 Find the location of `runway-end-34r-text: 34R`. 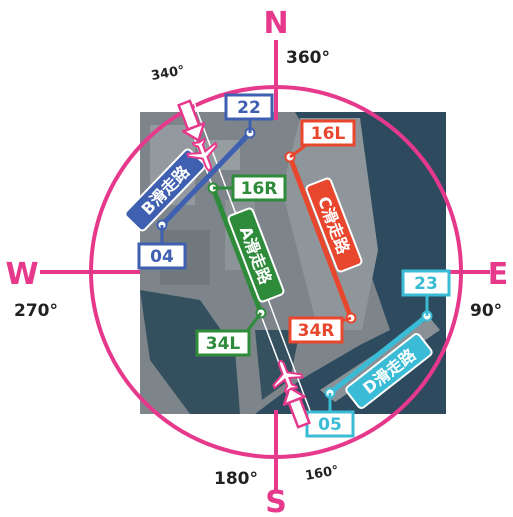

runway-end-34r-text: 34R is located at coordinates (316, 331).